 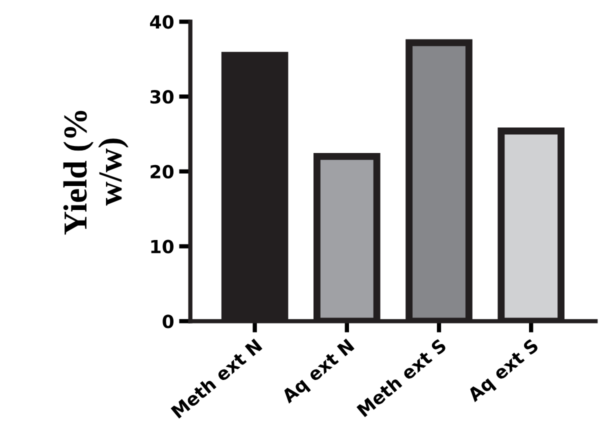 What do you see at coordinates (162, 22) in the screenshot?
I see `y-tick-label: 40` at bounding box center [162, 22].